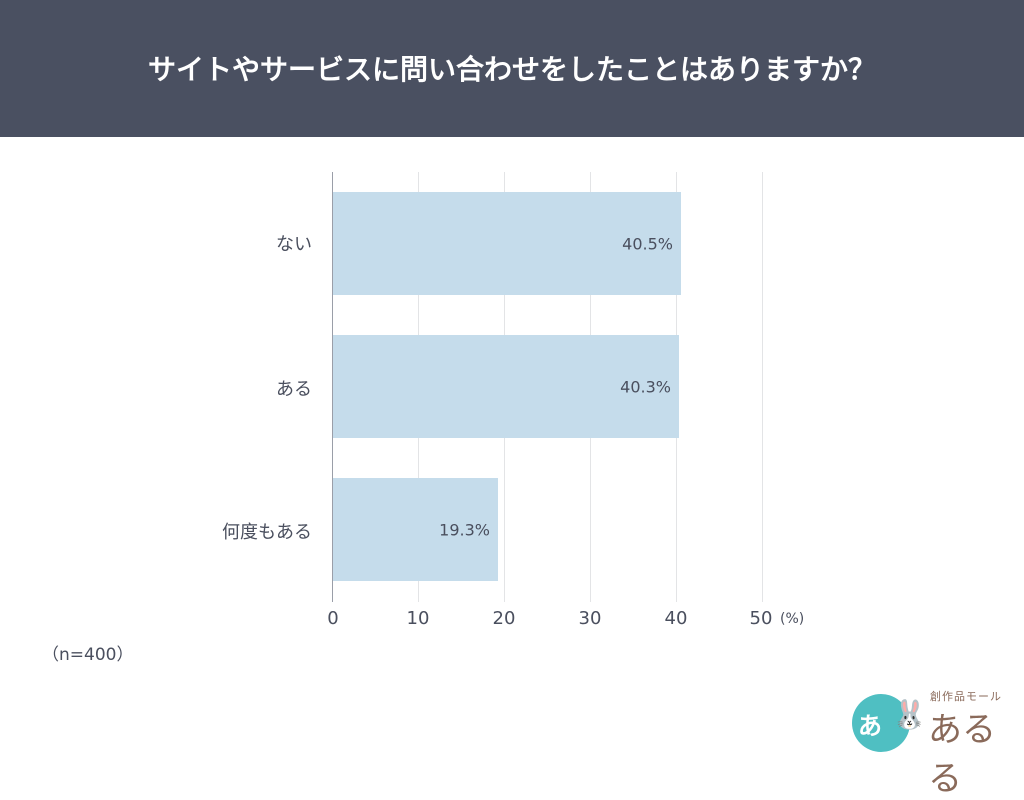 The image size is (1024, 800). I want to click on logo-badge: あ, so click(870, 726).